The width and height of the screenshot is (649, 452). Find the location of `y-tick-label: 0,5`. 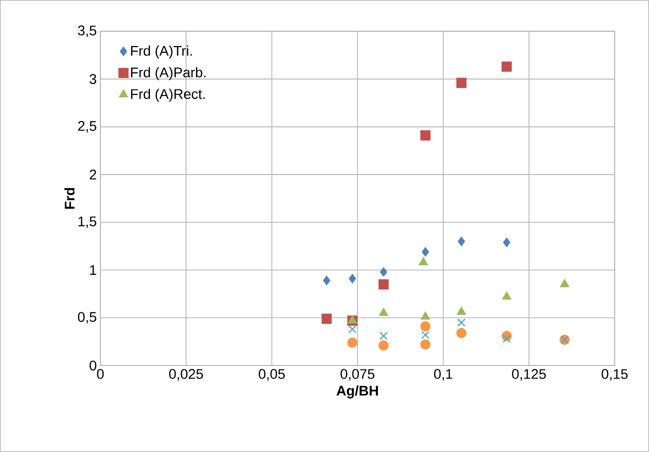

y-tick-label: 0,5 is located at coordinates (87, 318).